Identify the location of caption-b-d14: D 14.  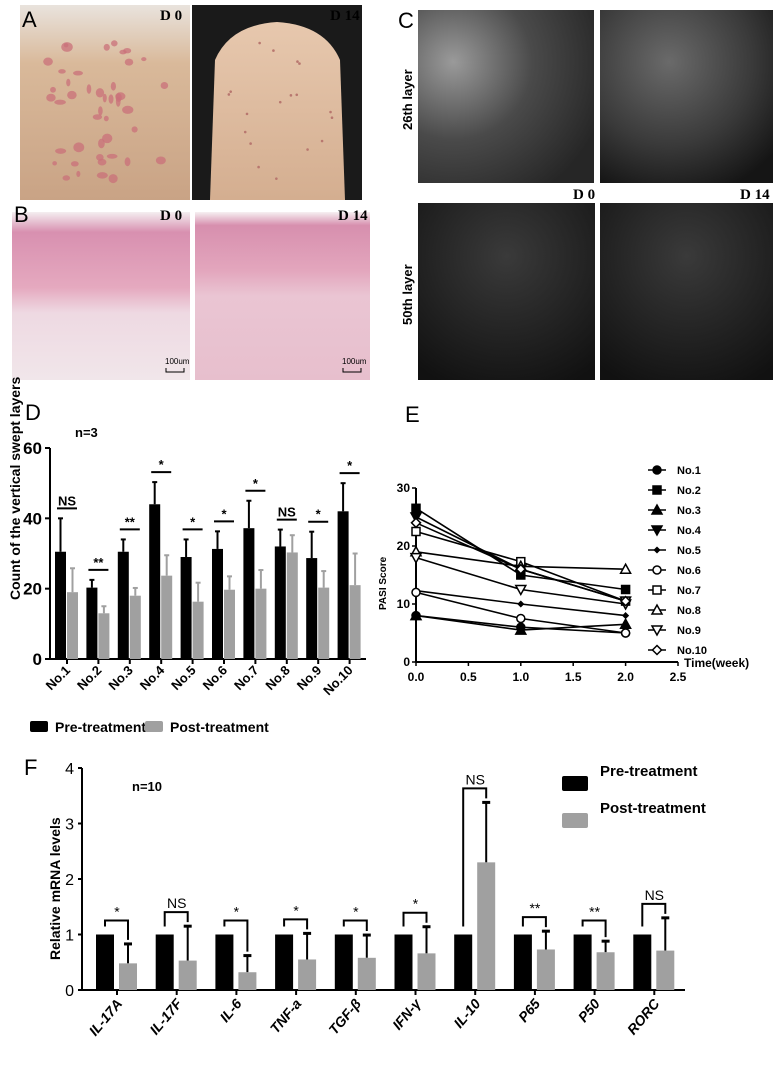
(353, 216).